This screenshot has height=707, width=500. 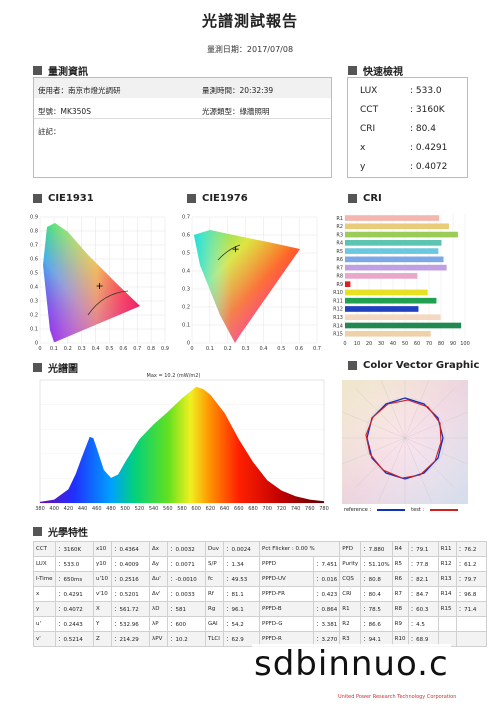 What do you see at coordinates (158, 624) in the screenshot?
I see `table-cell: λP` at bounding box center [158, 624].